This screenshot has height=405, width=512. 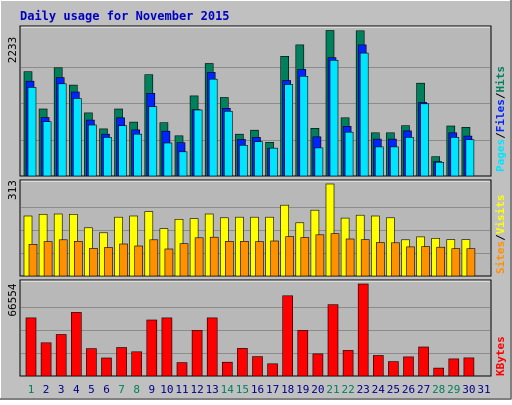 I want to click on legend3-text: KBytes, so click(x=500, y=356).